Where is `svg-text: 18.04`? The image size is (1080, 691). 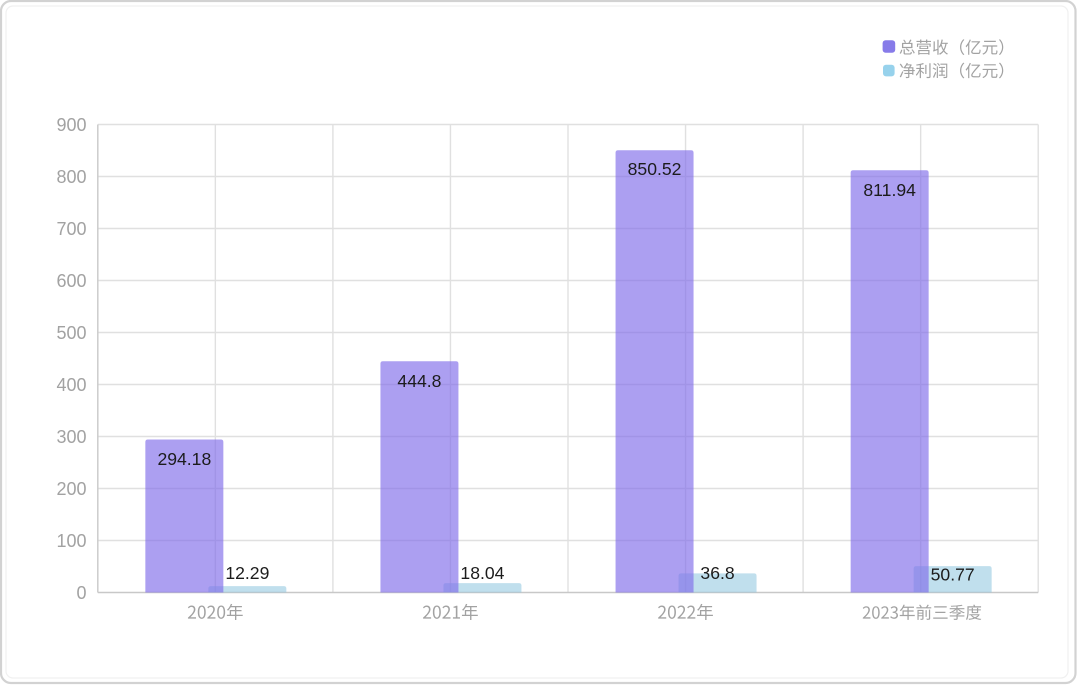
svg-text: 18.04 is located at coordinates (482, 573).